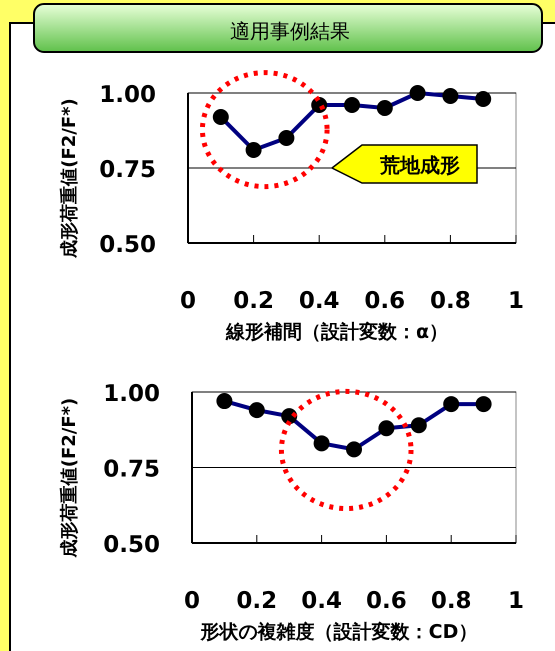 Image resolution: width=555 pixels, height=651 pixels. Describe the element at coordinates (336, 332) in the screenshot. I see `x-axis-title: 線形補間（設計変数：α）` at that location.